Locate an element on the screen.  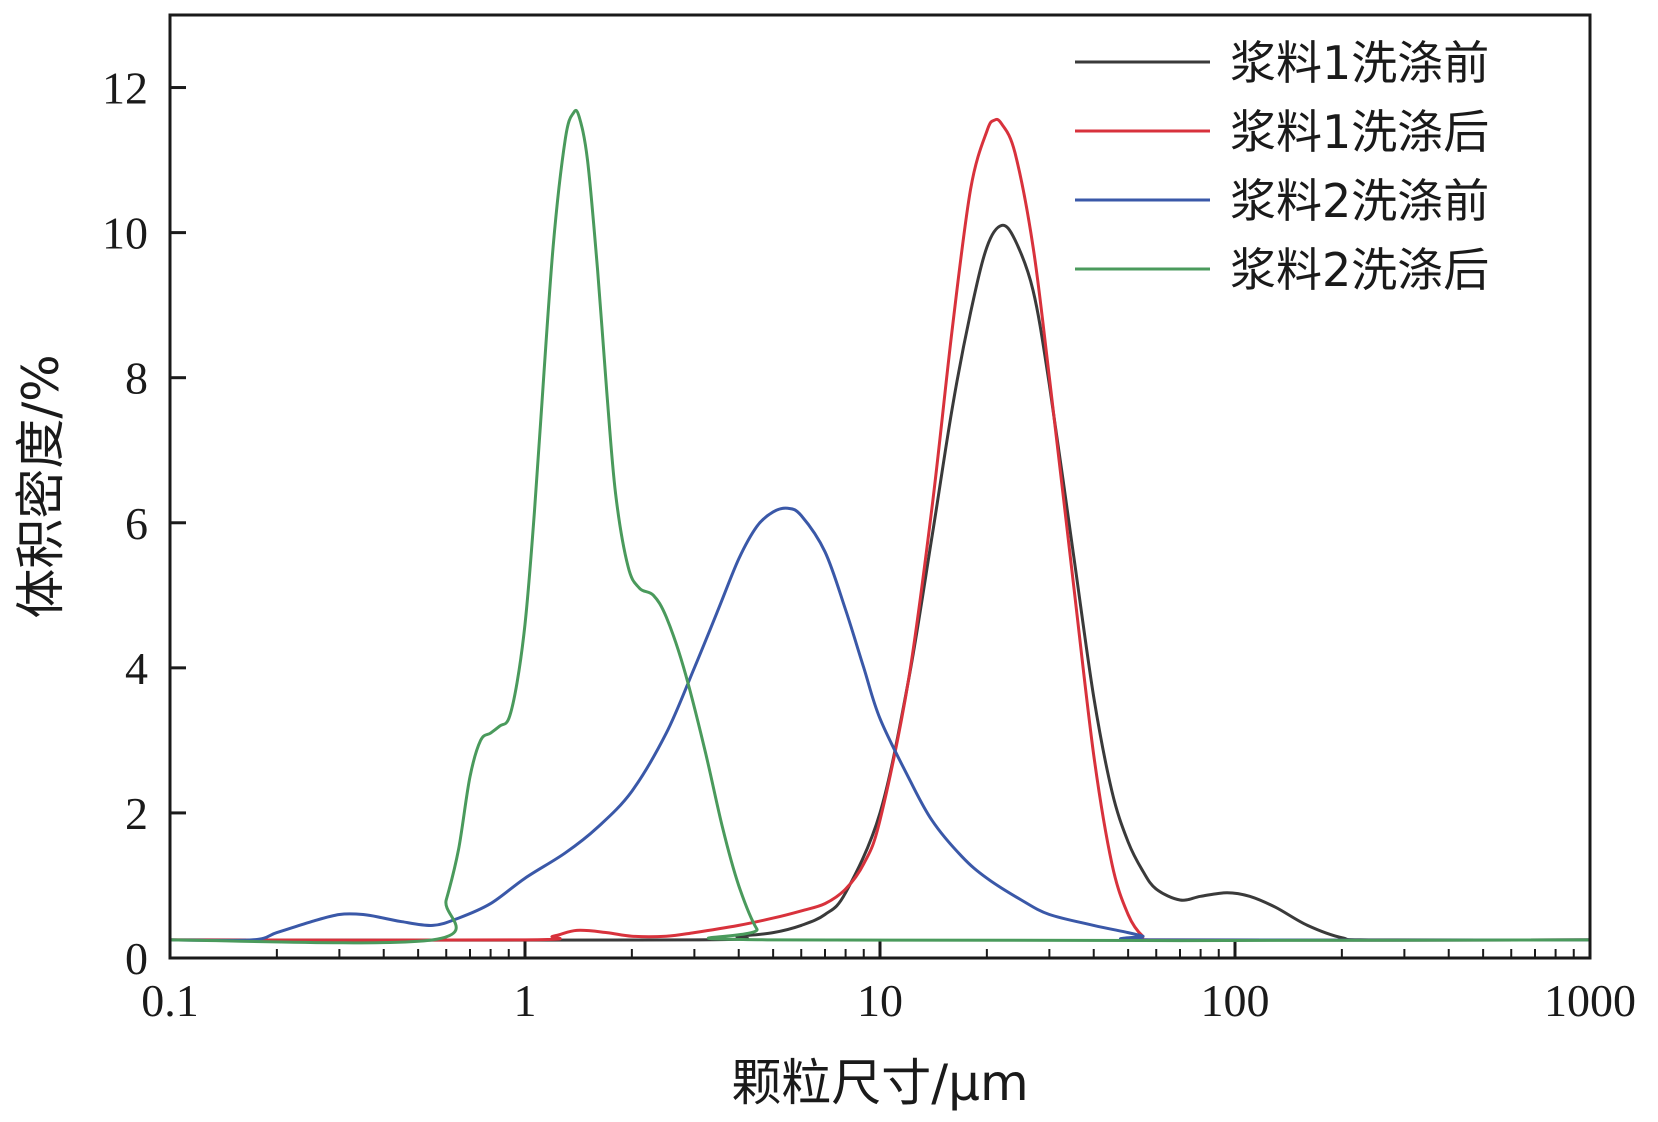
x-tick-label: 1000 is located at coordinates (1590, 1000).